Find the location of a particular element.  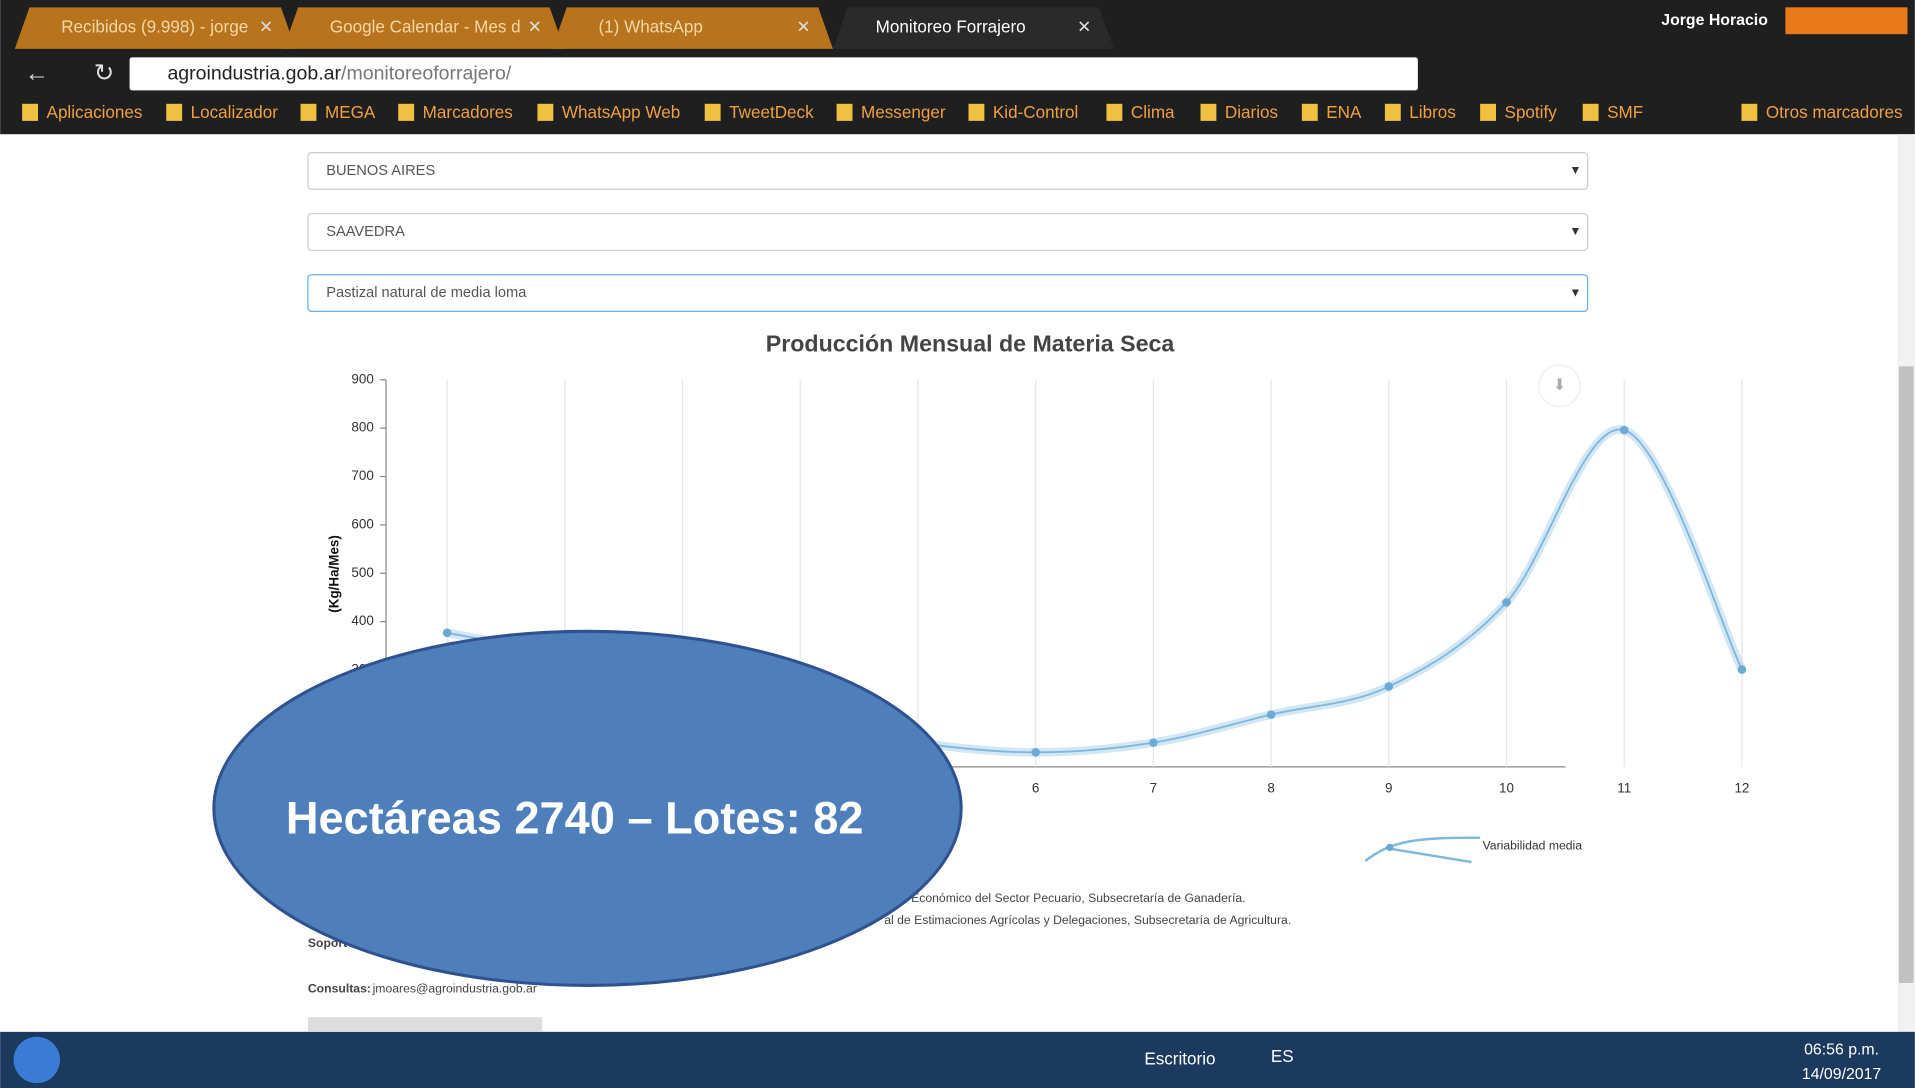

legend-label: Variabilidad media is located at coordinates (1533, 845).